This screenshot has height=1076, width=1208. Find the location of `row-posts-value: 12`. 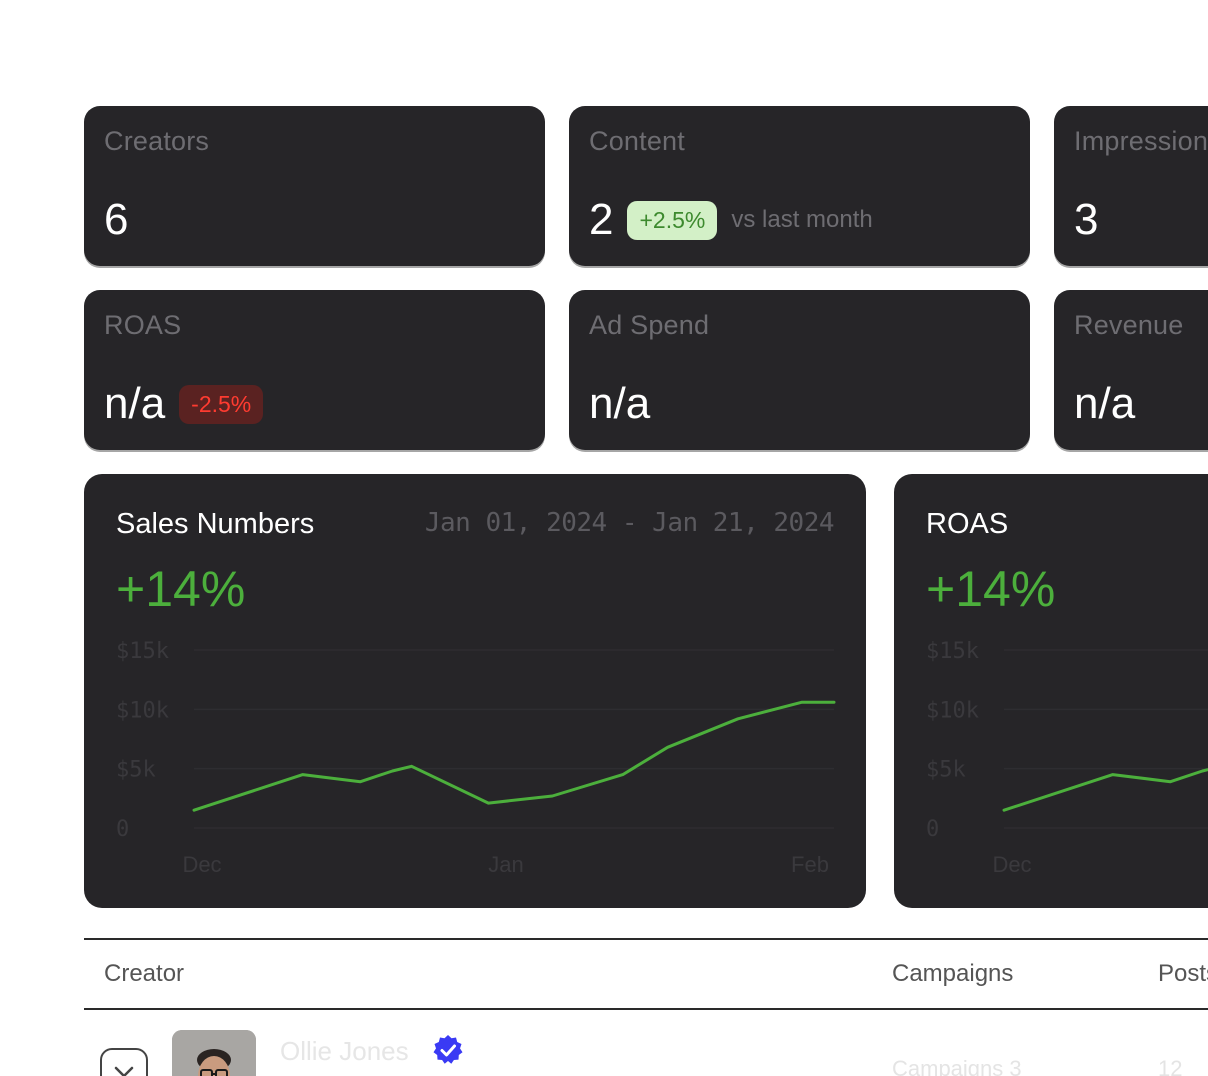

row-posts-value: 12 is located at coordinates (1170, 1066).